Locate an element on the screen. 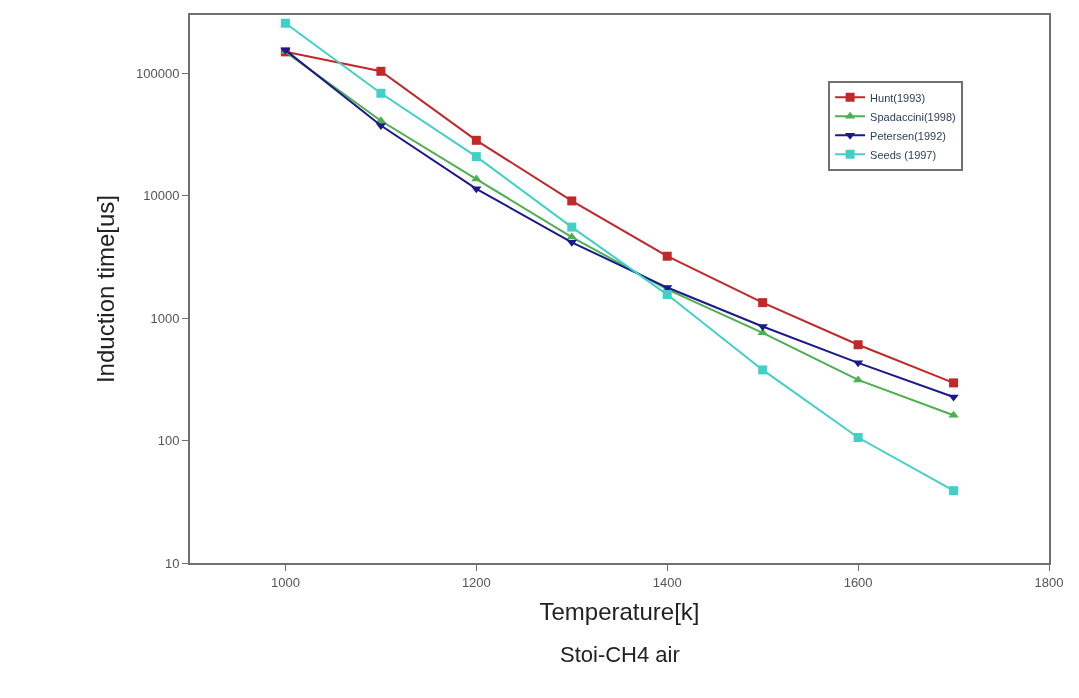 The height and width of the screenshot is (698, 1079). x-tick-label: 1000 is located at coordinates (285, 582).